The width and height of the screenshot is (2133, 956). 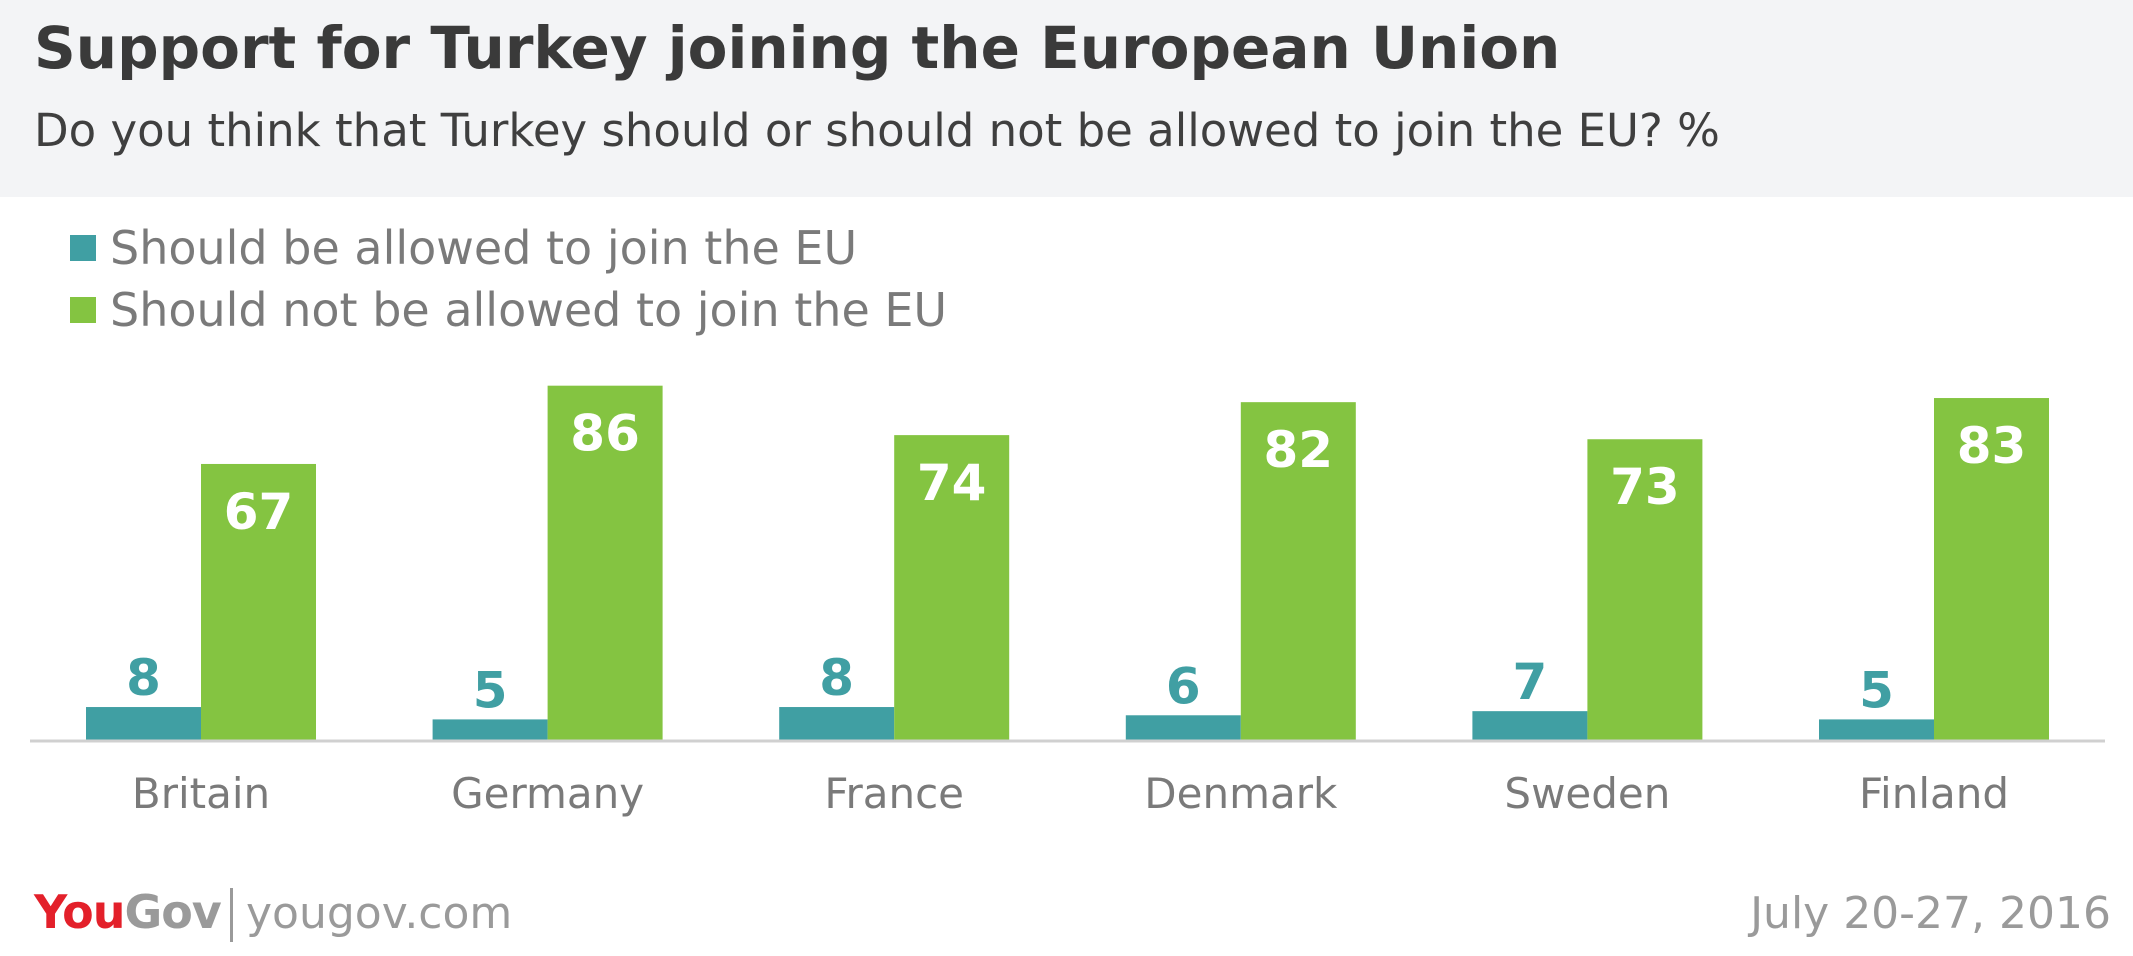 What do you see at coordinates (894, 793) in the screenshot?
I see `x-tick-label-france: France` at bounding box center [894, 793].